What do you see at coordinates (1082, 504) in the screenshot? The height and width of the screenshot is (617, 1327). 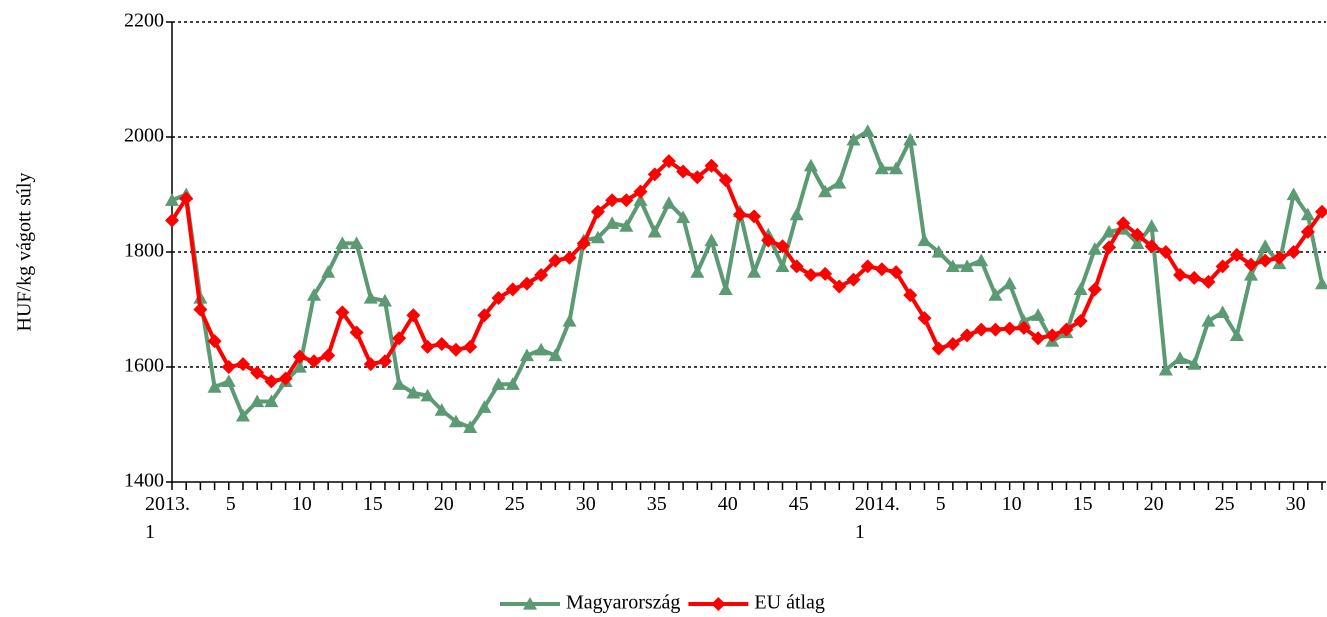 I see `x-tick-label: 15` at bounding box center [1082, 504].